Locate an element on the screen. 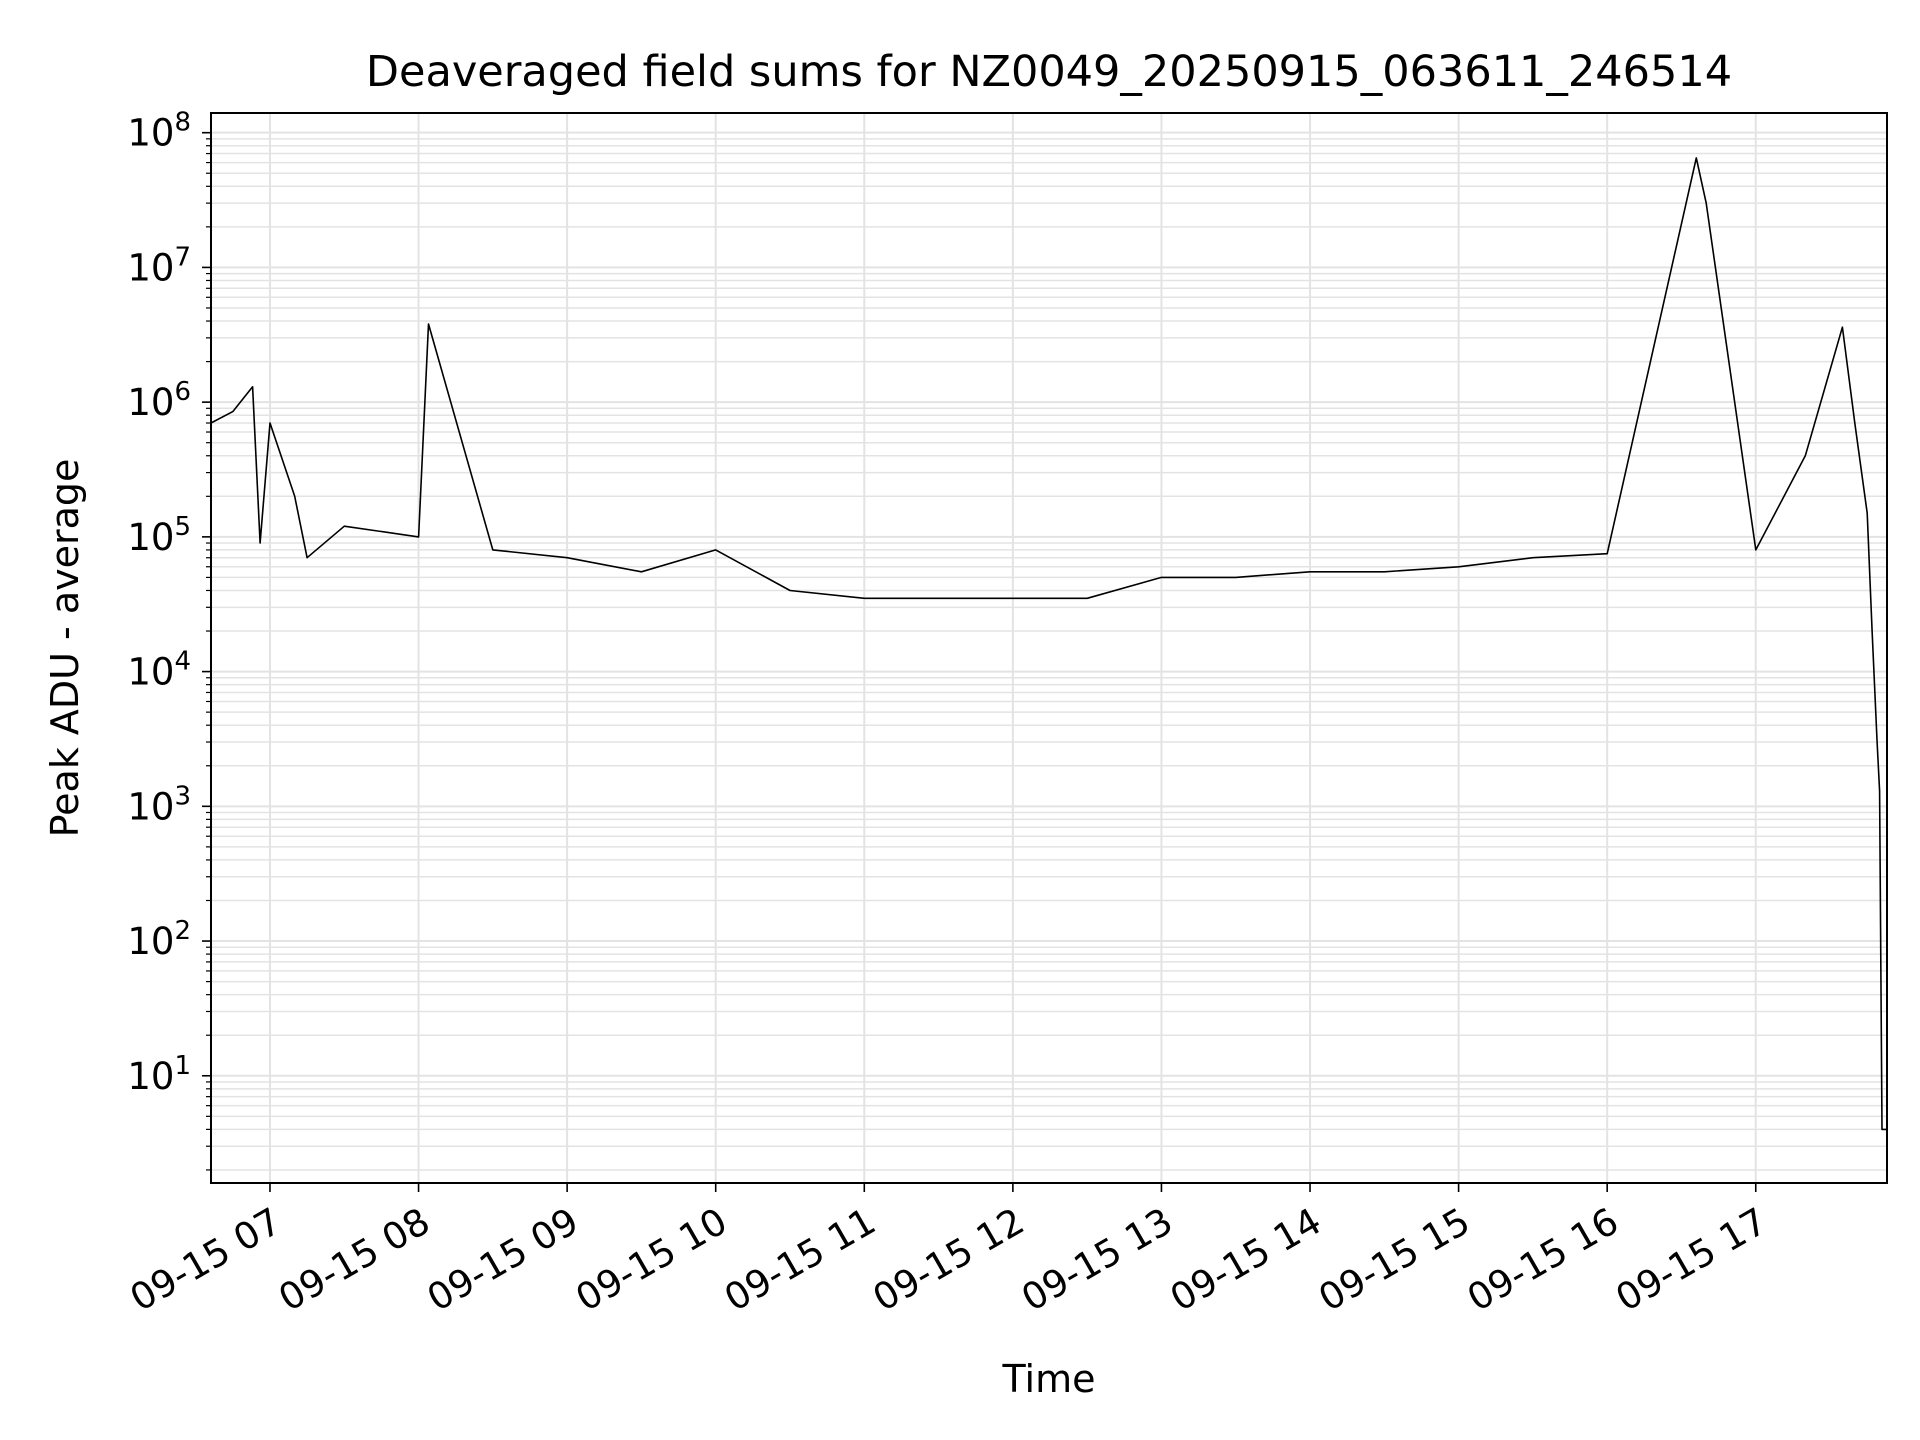 The width and height of the screenshot is (1920, 1440). y-axis-label: Peak ADU - average is located at coordinates (65, 648).